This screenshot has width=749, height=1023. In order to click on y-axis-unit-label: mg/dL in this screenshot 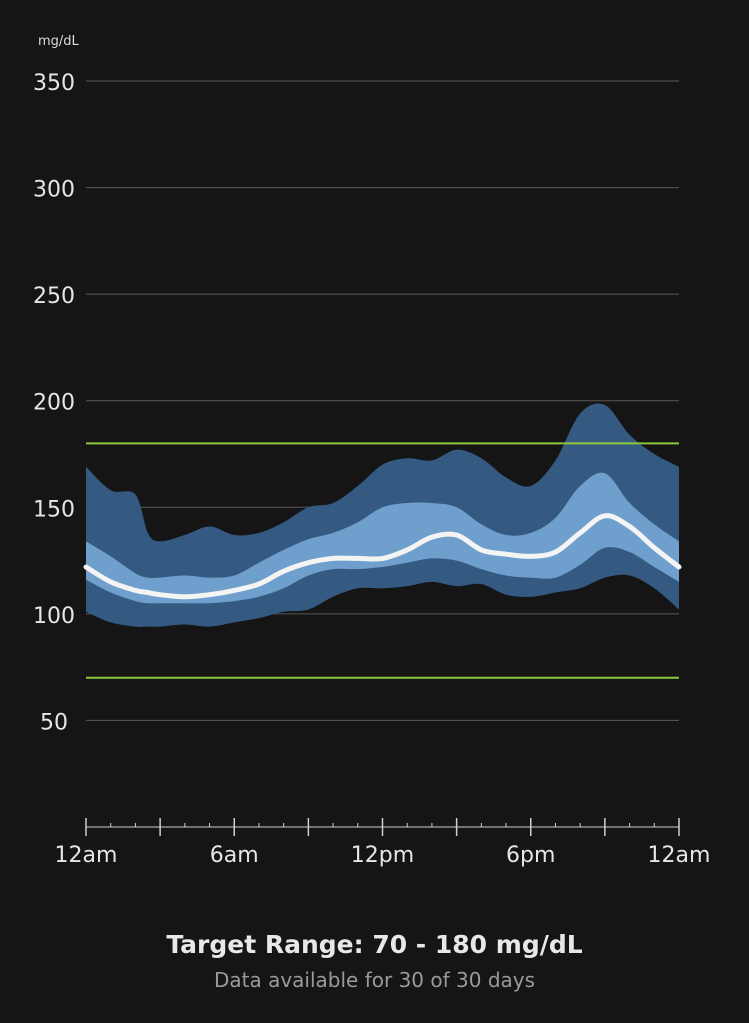, I will do `click(58, 41)`.